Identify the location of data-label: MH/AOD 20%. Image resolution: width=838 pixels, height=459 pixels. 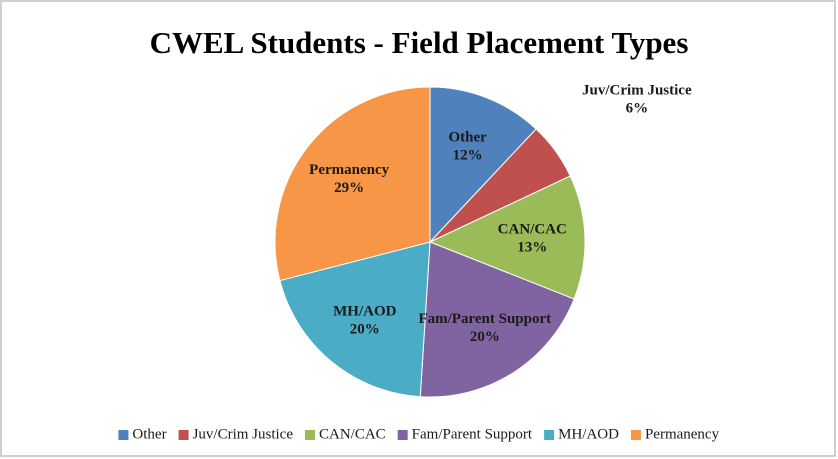
(364, 321).